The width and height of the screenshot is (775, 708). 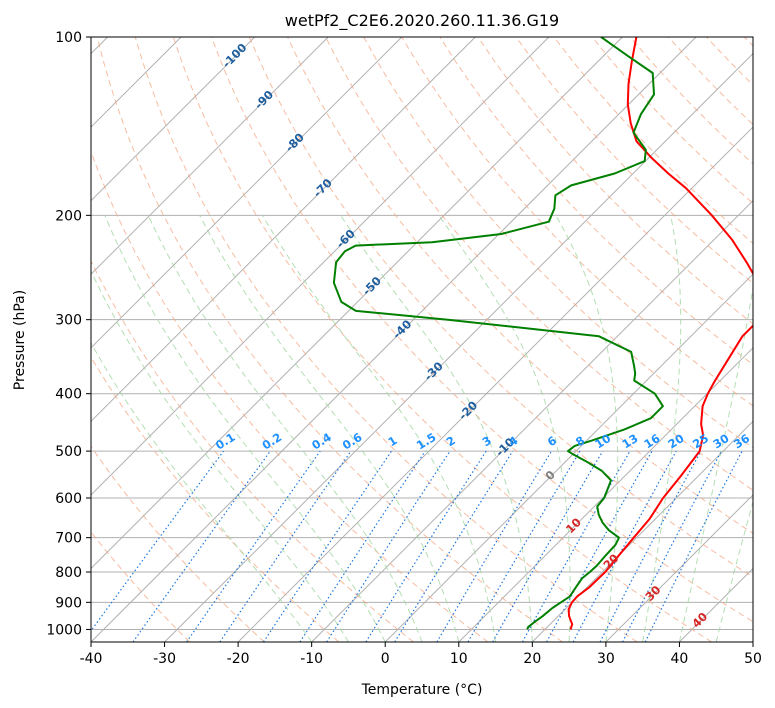 I want to click on x-tick-label: -40, so click(x=91, y=659).